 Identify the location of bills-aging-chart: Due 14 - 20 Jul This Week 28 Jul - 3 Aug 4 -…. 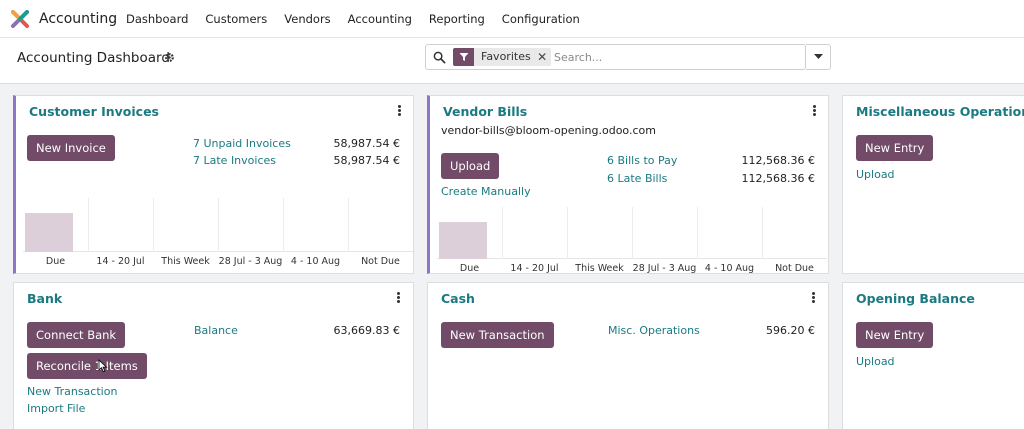
(632, 240).